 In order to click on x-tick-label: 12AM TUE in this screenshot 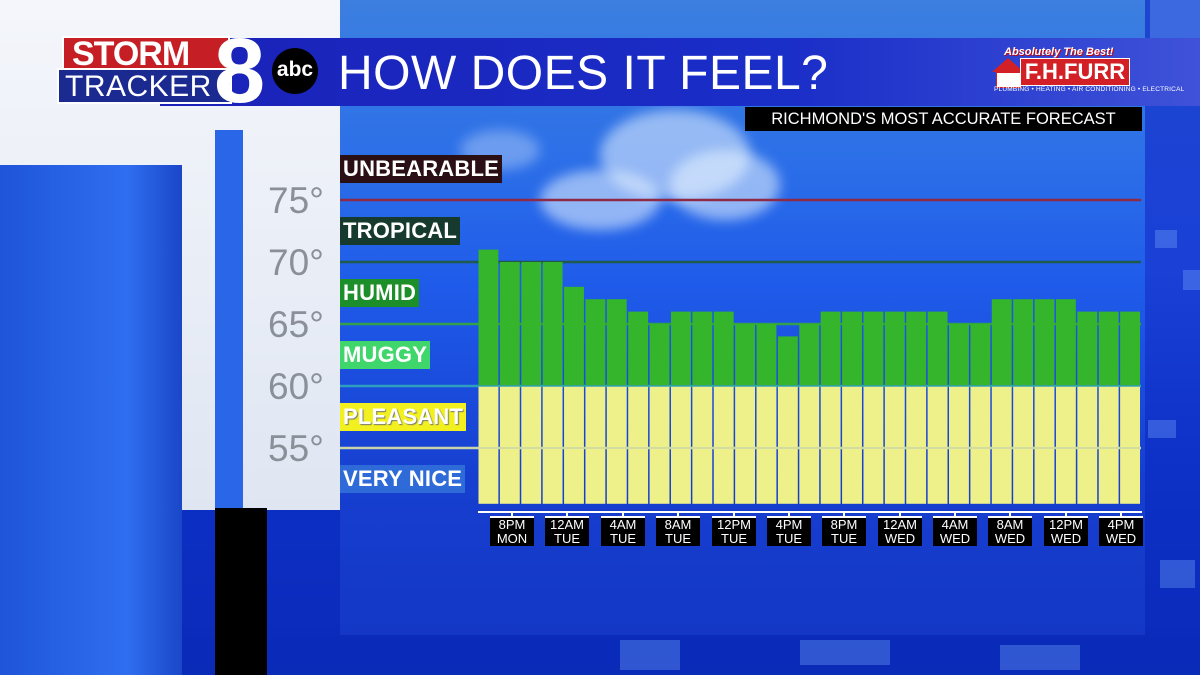, I will do `click(567, 531)`.